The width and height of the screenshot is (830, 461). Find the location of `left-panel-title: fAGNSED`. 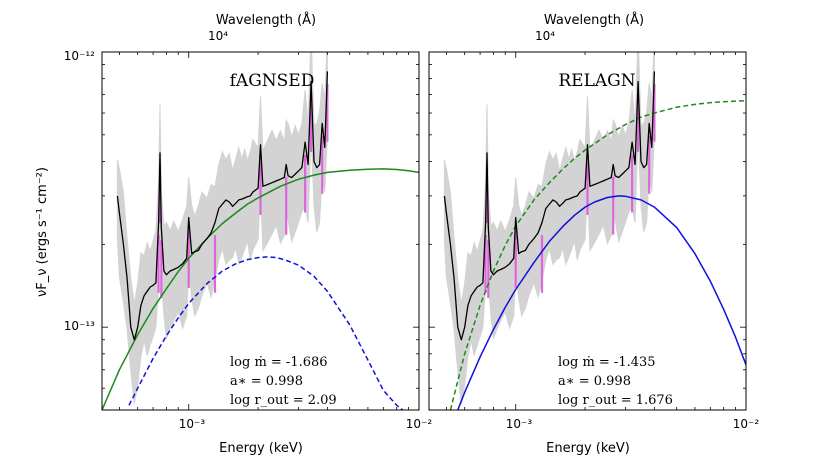

left-panel-title: fAGNSED is located at coordinates (272, 81).